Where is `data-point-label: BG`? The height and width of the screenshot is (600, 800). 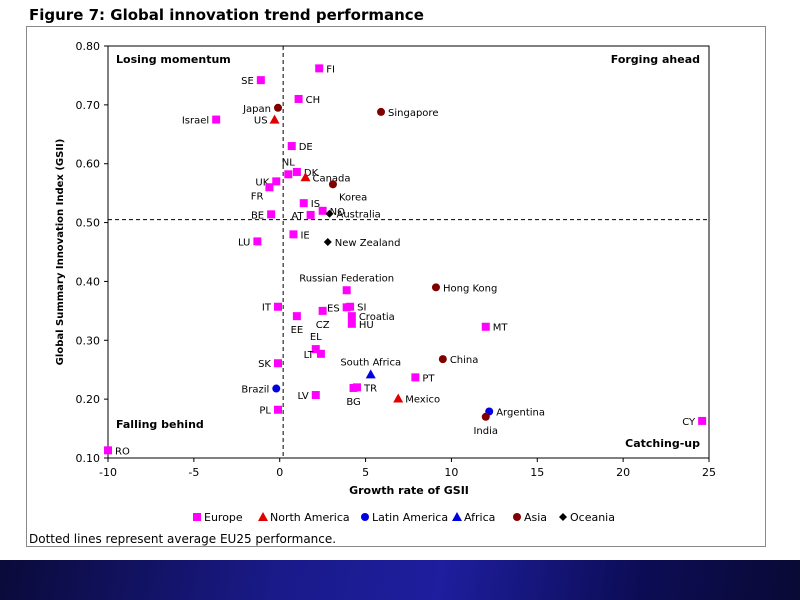
data-point-label: BG is located at coordinates (353, 402).